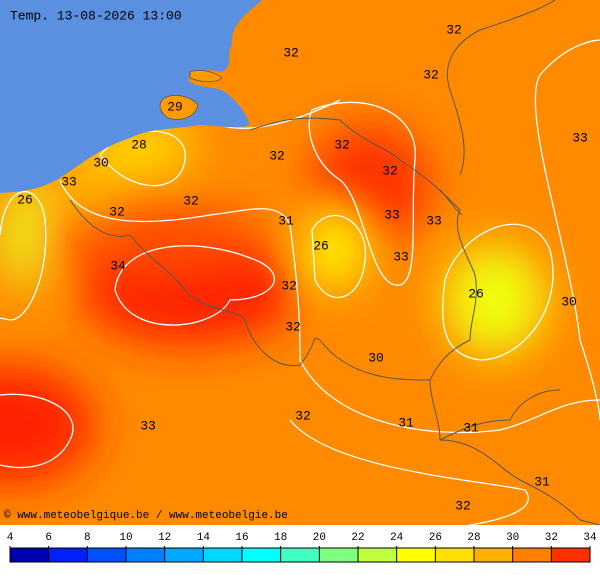 This screenshot has width=600, height=575. Describe the element at coordinates (551, 538) in the screenshot. I see `legend-tick-label: 32` at that location.